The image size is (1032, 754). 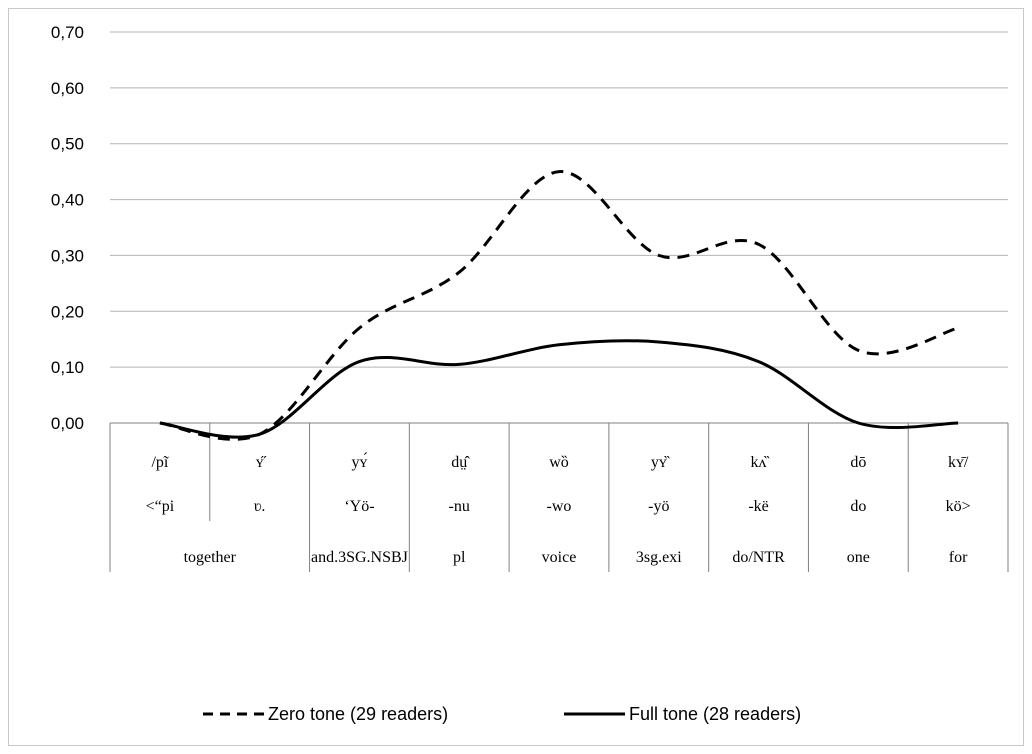 What do you see at coordinates (67, 228) in the screenshot?
I see `y-axis-ticks: 0,00 0,10 0,20 0,30 0,40 0,50 0,60 0,70` at bounding box center [67, 228].